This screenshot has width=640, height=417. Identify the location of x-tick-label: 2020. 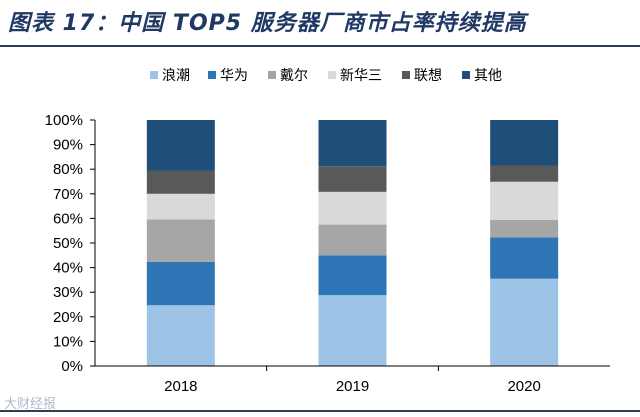
(523, 386).